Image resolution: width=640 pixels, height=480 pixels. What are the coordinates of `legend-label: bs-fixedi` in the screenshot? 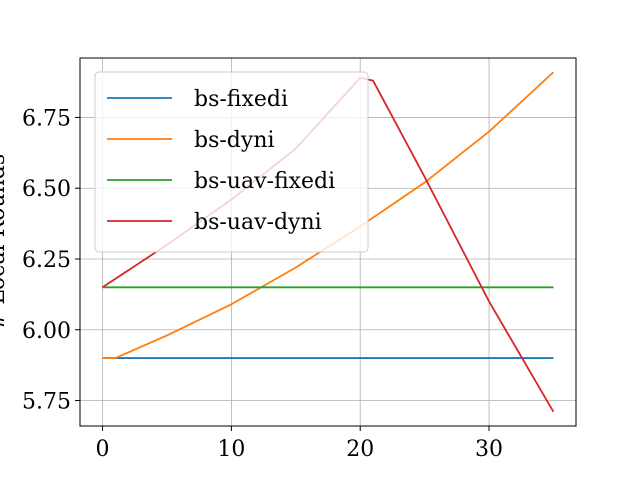 It's located at (241, 99).